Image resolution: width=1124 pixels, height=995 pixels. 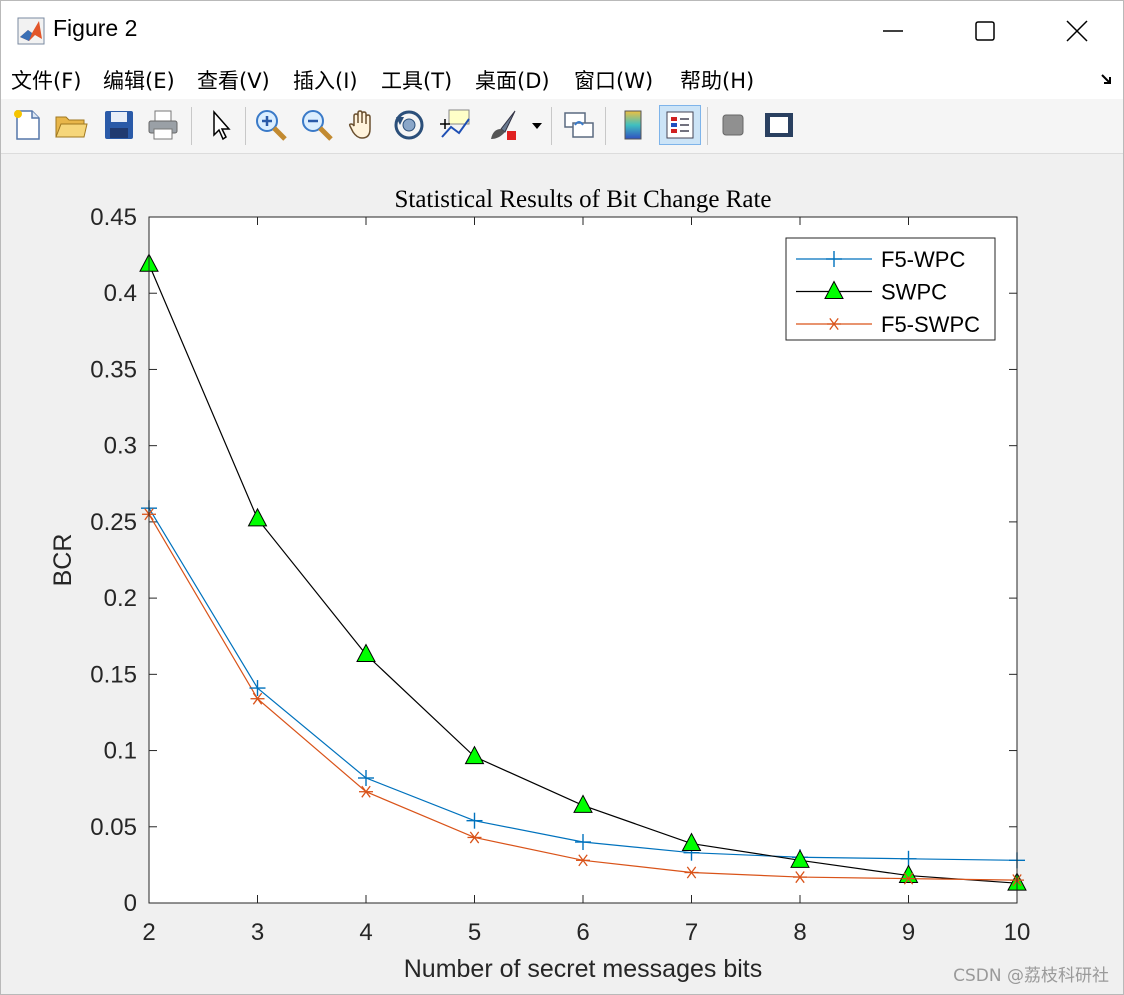 I want to click on new-figure-icon, so click(x=27, y=125).